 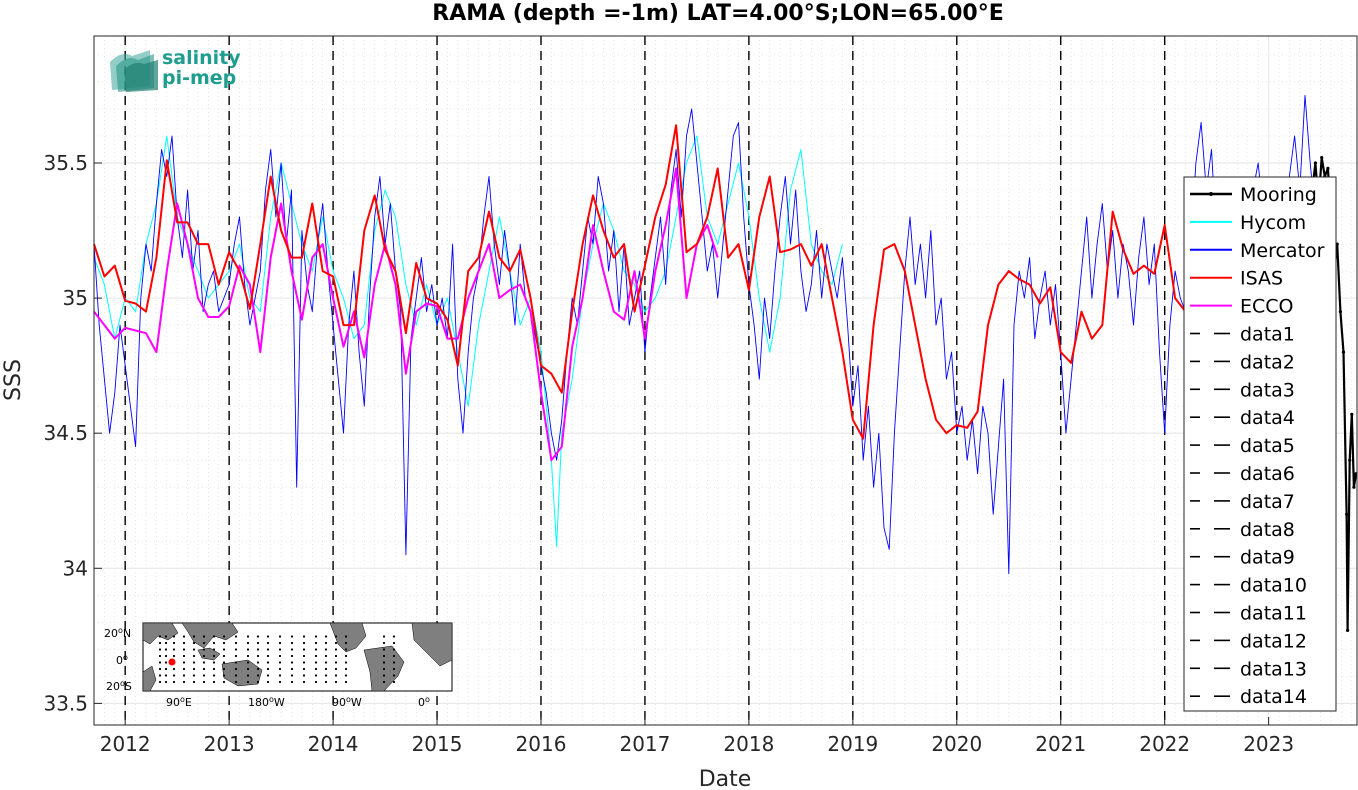 What do you see at coordinates (725, 778) in the screenshot?
I see `x-axis-label: Date` at bounding box center [725, 778].